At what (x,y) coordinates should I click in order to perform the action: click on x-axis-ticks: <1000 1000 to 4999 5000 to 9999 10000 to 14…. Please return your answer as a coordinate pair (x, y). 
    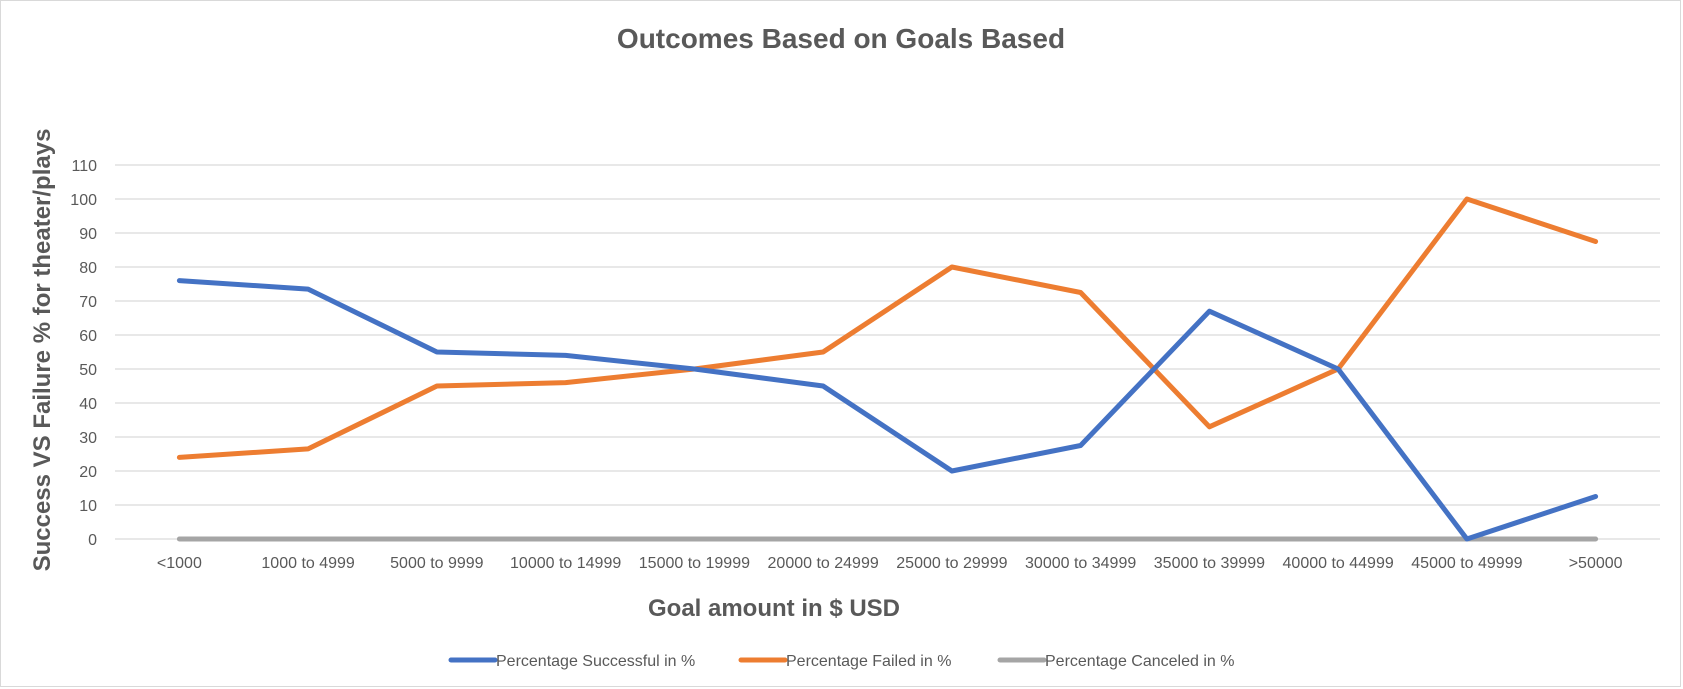
    Looking at the image, I should click on (890, 563).